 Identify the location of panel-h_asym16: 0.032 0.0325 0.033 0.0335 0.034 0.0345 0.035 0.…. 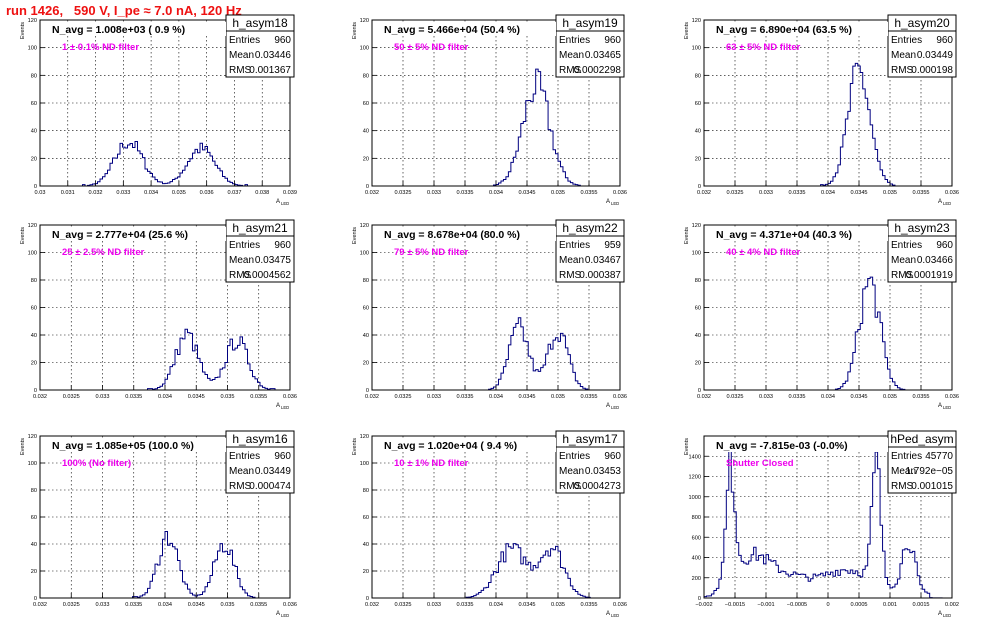
(158, 524).